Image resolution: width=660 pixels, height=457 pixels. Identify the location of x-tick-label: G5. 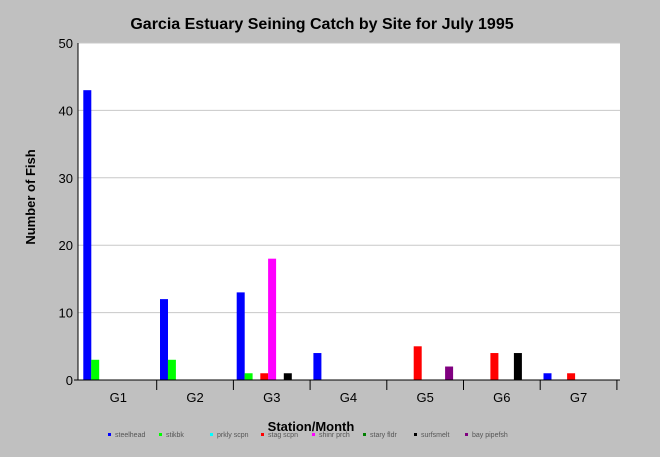
(424, 397).